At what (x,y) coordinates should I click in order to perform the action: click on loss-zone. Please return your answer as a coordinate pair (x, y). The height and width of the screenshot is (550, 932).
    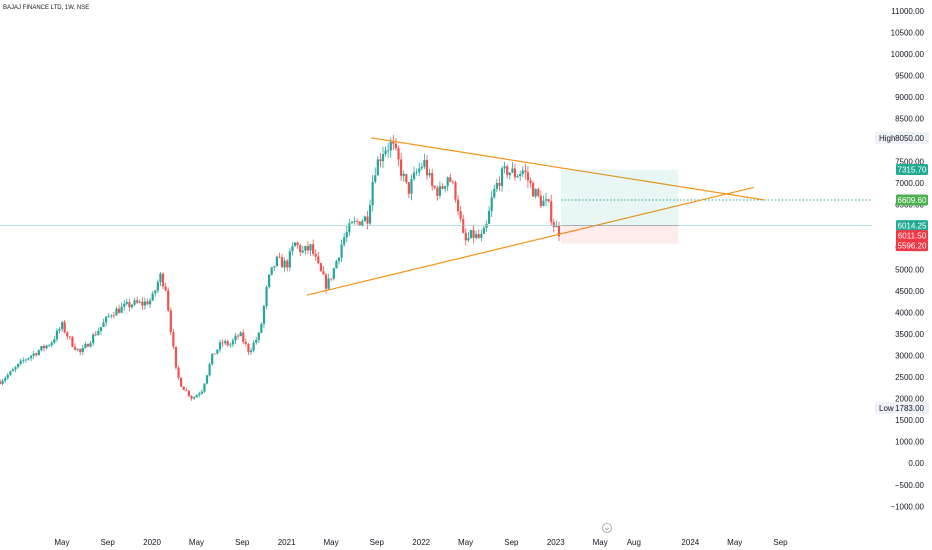
    Looking at the image, I should click on (620, 234).